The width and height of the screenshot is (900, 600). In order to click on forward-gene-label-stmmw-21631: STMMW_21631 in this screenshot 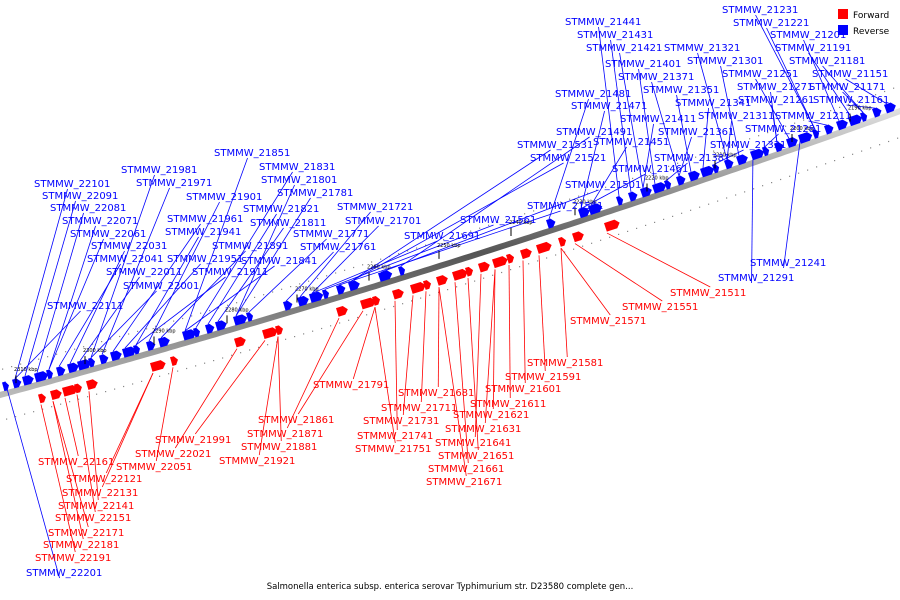, I will do `click(483, 429)`.